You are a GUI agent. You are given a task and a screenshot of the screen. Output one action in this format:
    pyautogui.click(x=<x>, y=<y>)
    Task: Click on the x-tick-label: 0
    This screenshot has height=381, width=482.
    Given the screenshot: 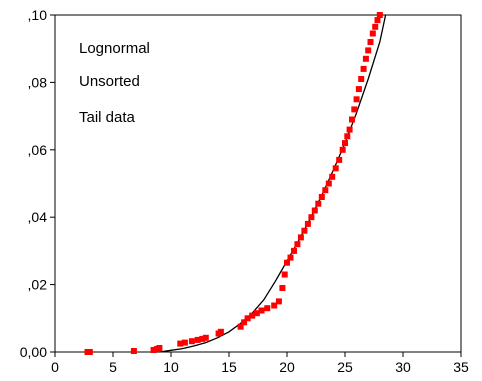 What is the action you would take?
    pyautogui.click(x=55, y=367)
    